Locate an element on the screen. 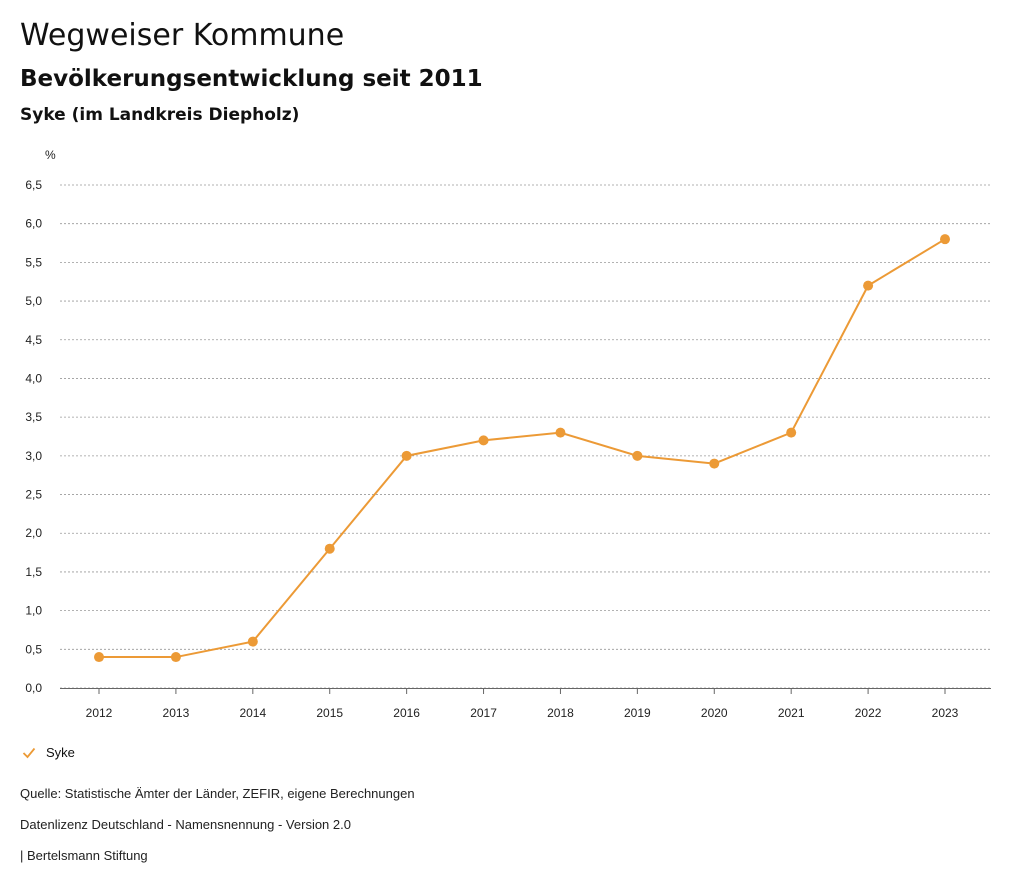 The width and height of the screenshot is (1024, 888). chart-subtitle: Bevölkerungsentwicklung seit 2011 is located at coordinates (251, 79).